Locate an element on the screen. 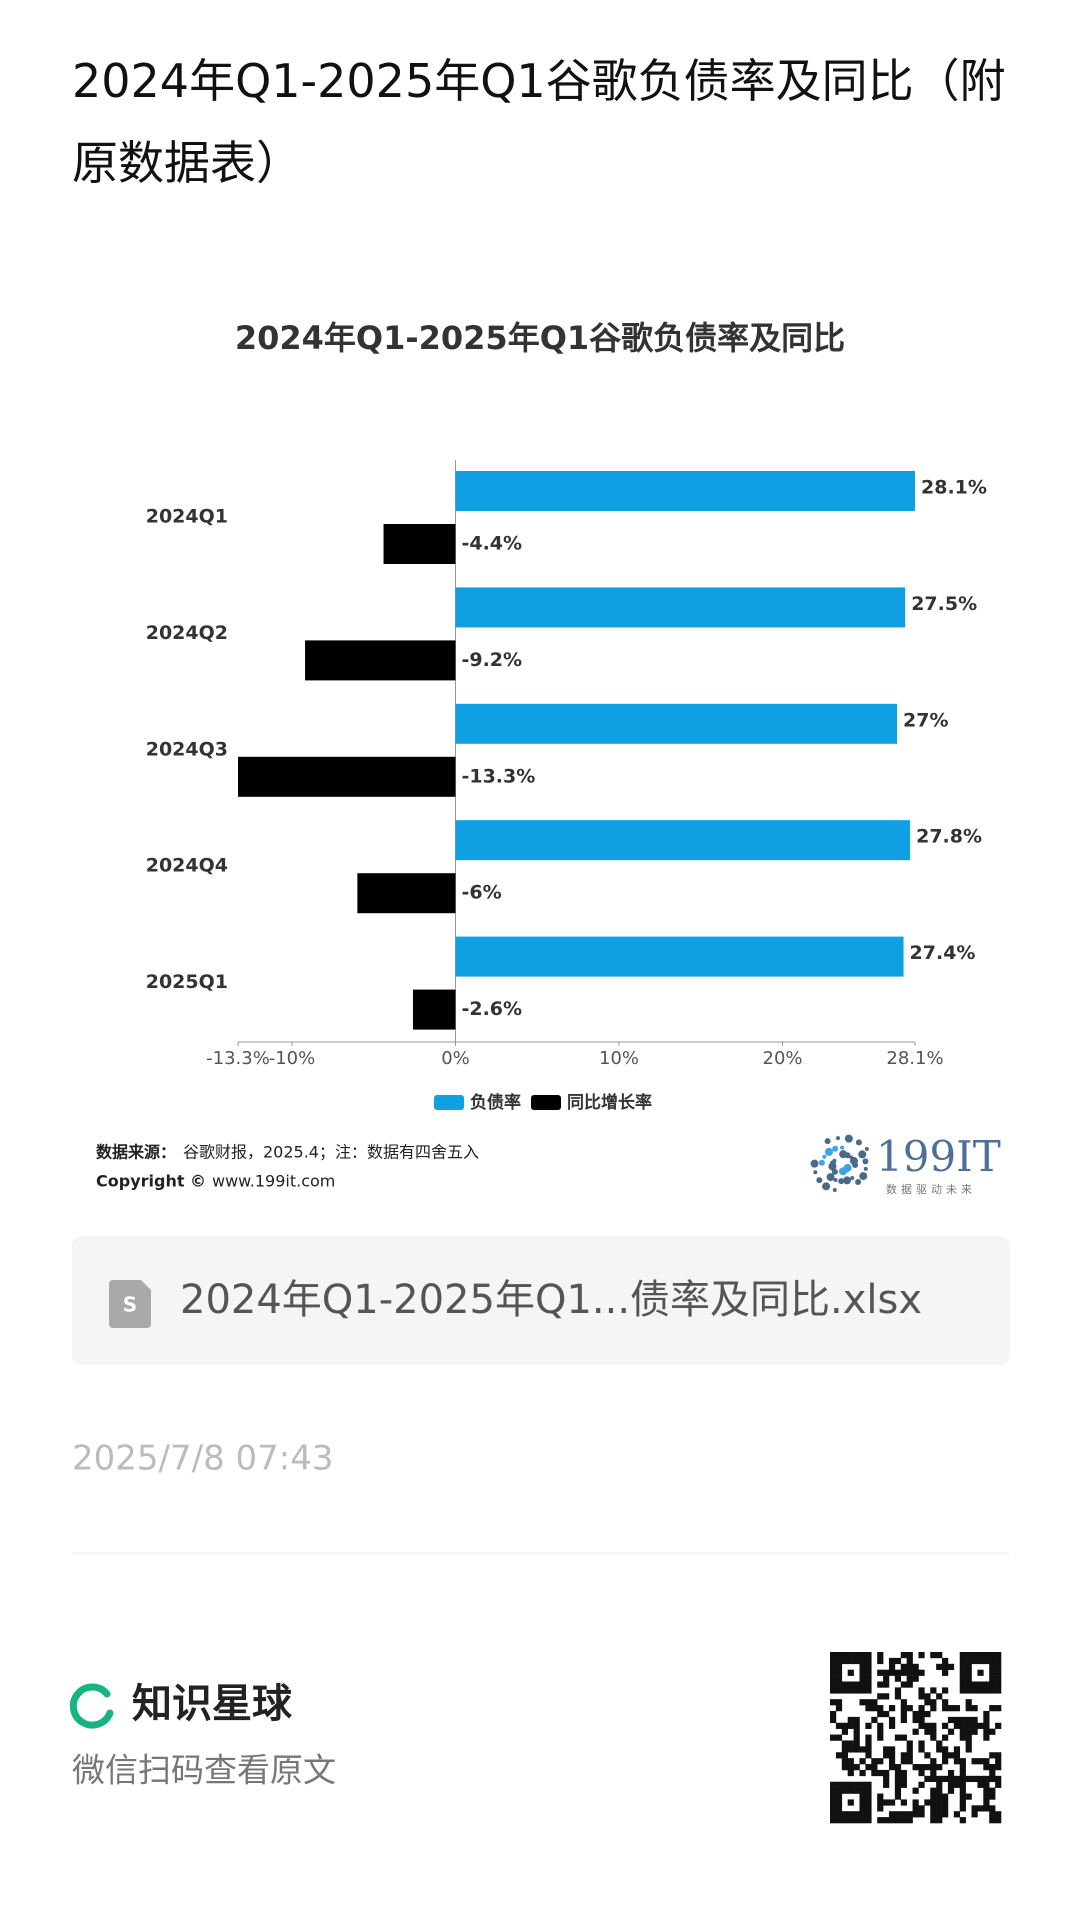 This screenshot has height=1920, width=1080. x-tick-label: 20% is located at coordinates (783, 1058).